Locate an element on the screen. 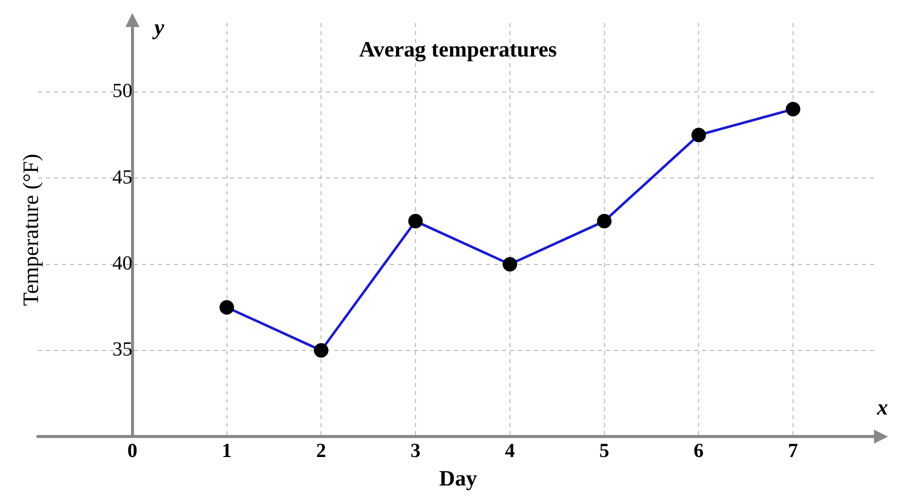  text: Averag temperatures is located at coordinates (458, 49).